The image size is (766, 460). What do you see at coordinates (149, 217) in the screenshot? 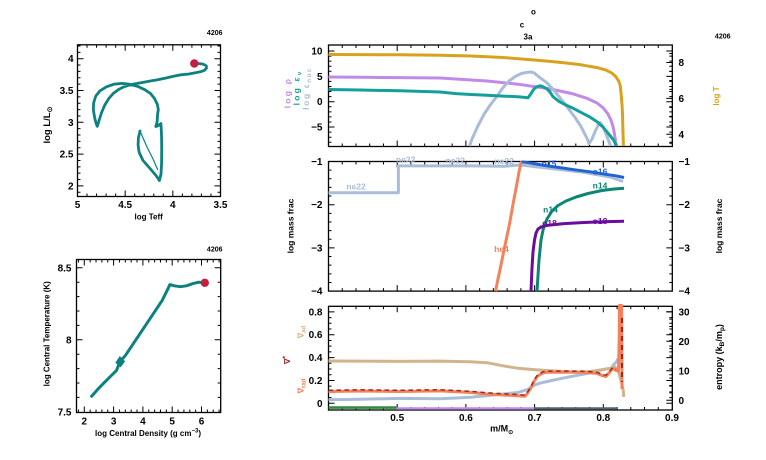
I see `svg-text: log Teff` at bounding box center [149, 217].